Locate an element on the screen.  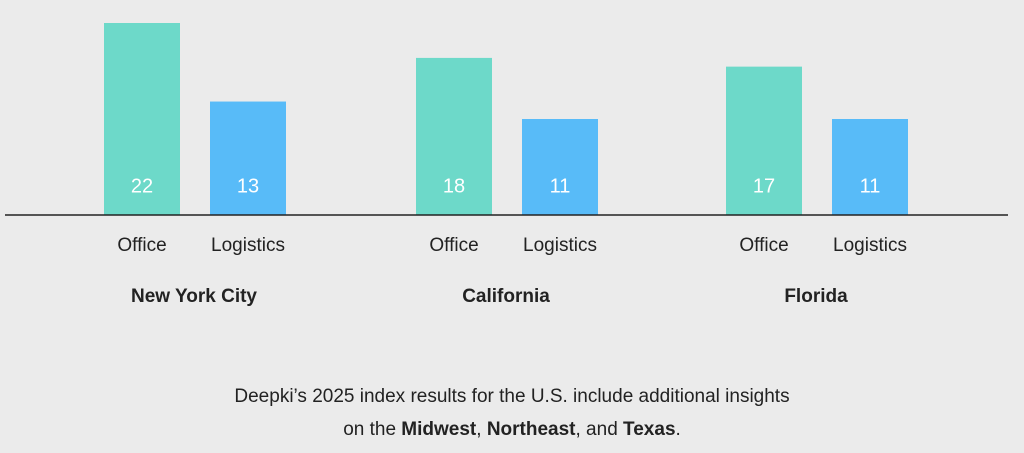
note-text: , is located at coordinates (481, 429).